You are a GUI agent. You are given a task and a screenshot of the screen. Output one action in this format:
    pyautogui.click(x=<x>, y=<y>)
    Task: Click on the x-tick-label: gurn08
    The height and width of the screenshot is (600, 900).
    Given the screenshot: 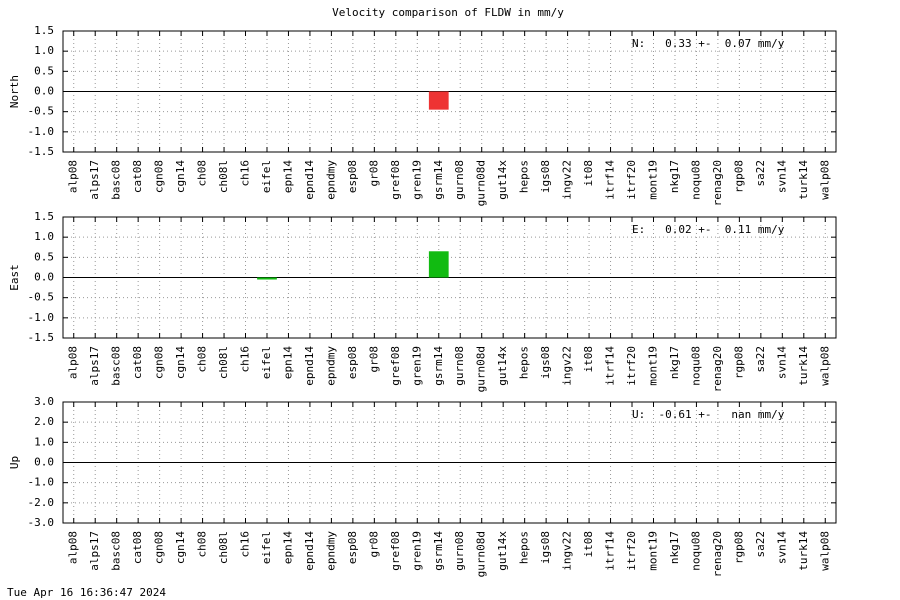 What is the action you would take?
    pyautogui.click(x=459, y=366)
    